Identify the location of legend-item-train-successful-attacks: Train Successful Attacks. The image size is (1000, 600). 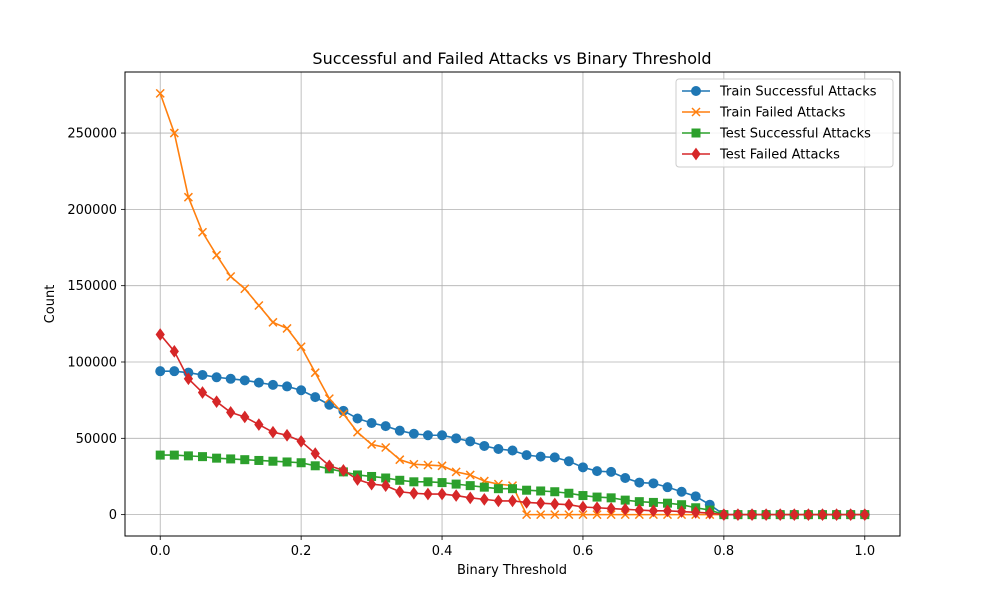
(779, 92).